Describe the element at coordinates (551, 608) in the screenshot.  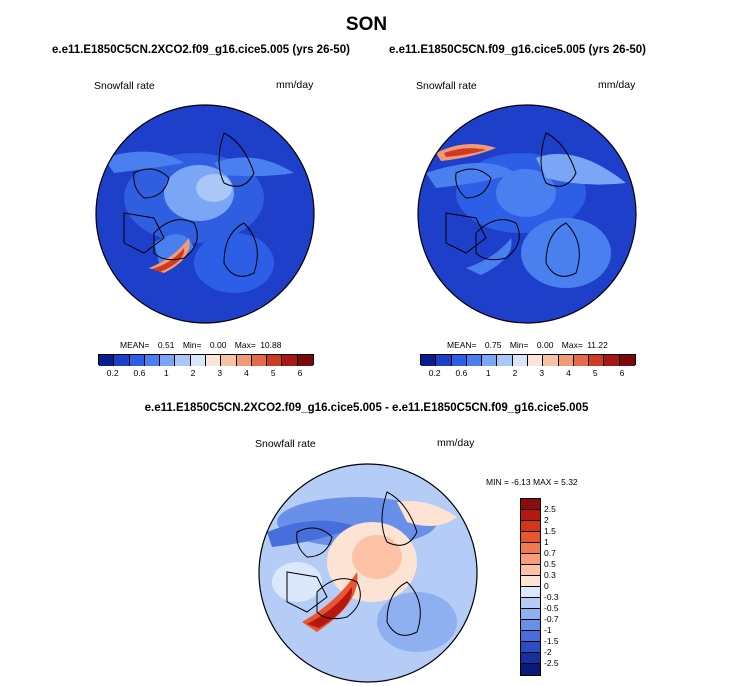
I see `difference-colorbar-tick-label: -0.5` at that location.